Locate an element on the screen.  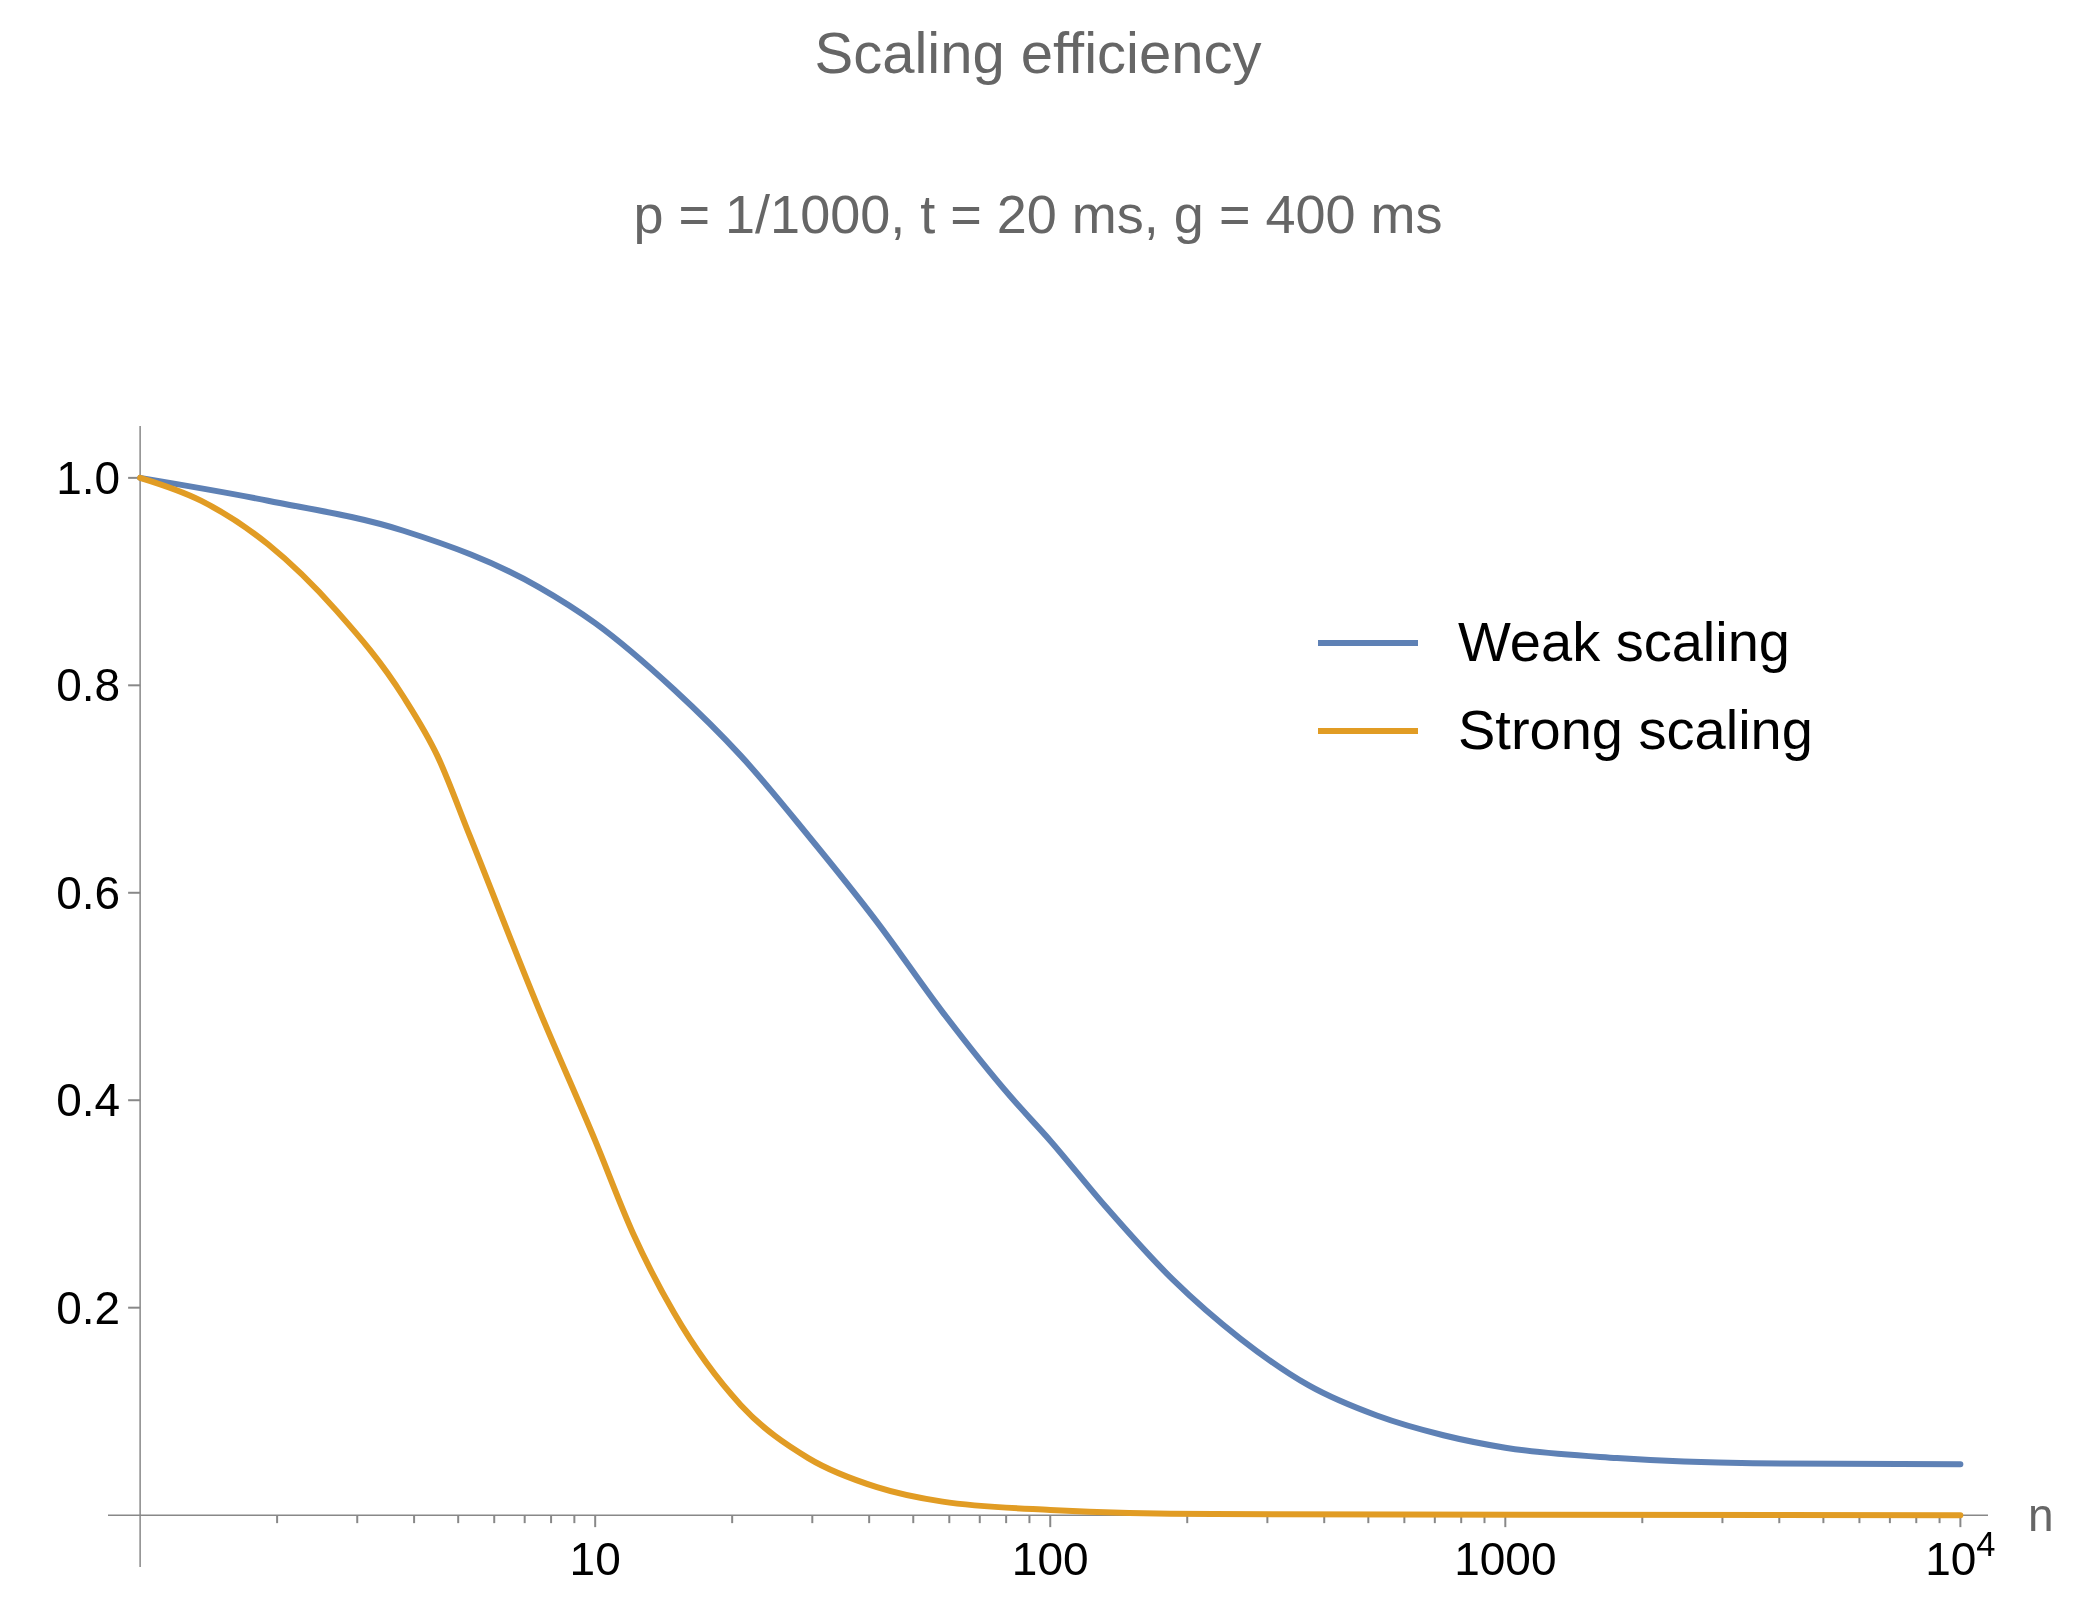
legend-label: Strong scaling is located at coordinates (1635, 729).